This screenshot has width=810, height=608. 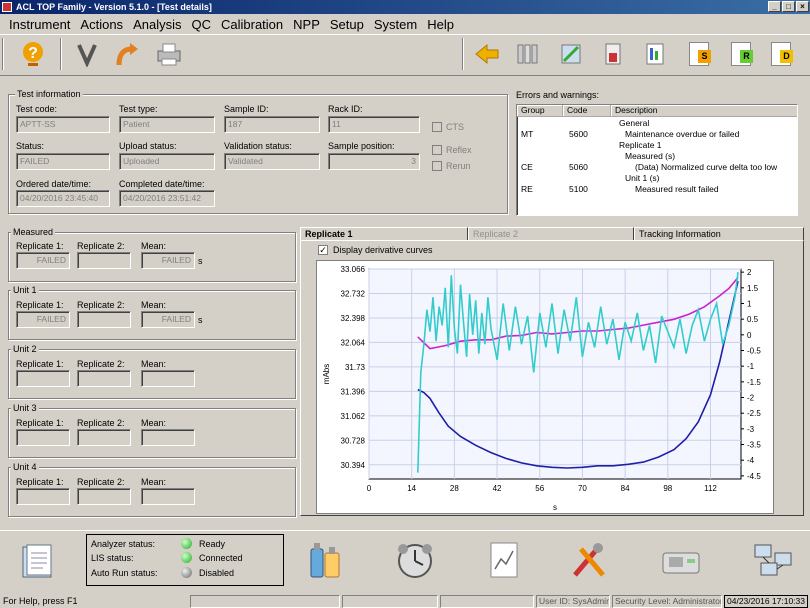 I want to click on print-button, so click(x=169, y=54).